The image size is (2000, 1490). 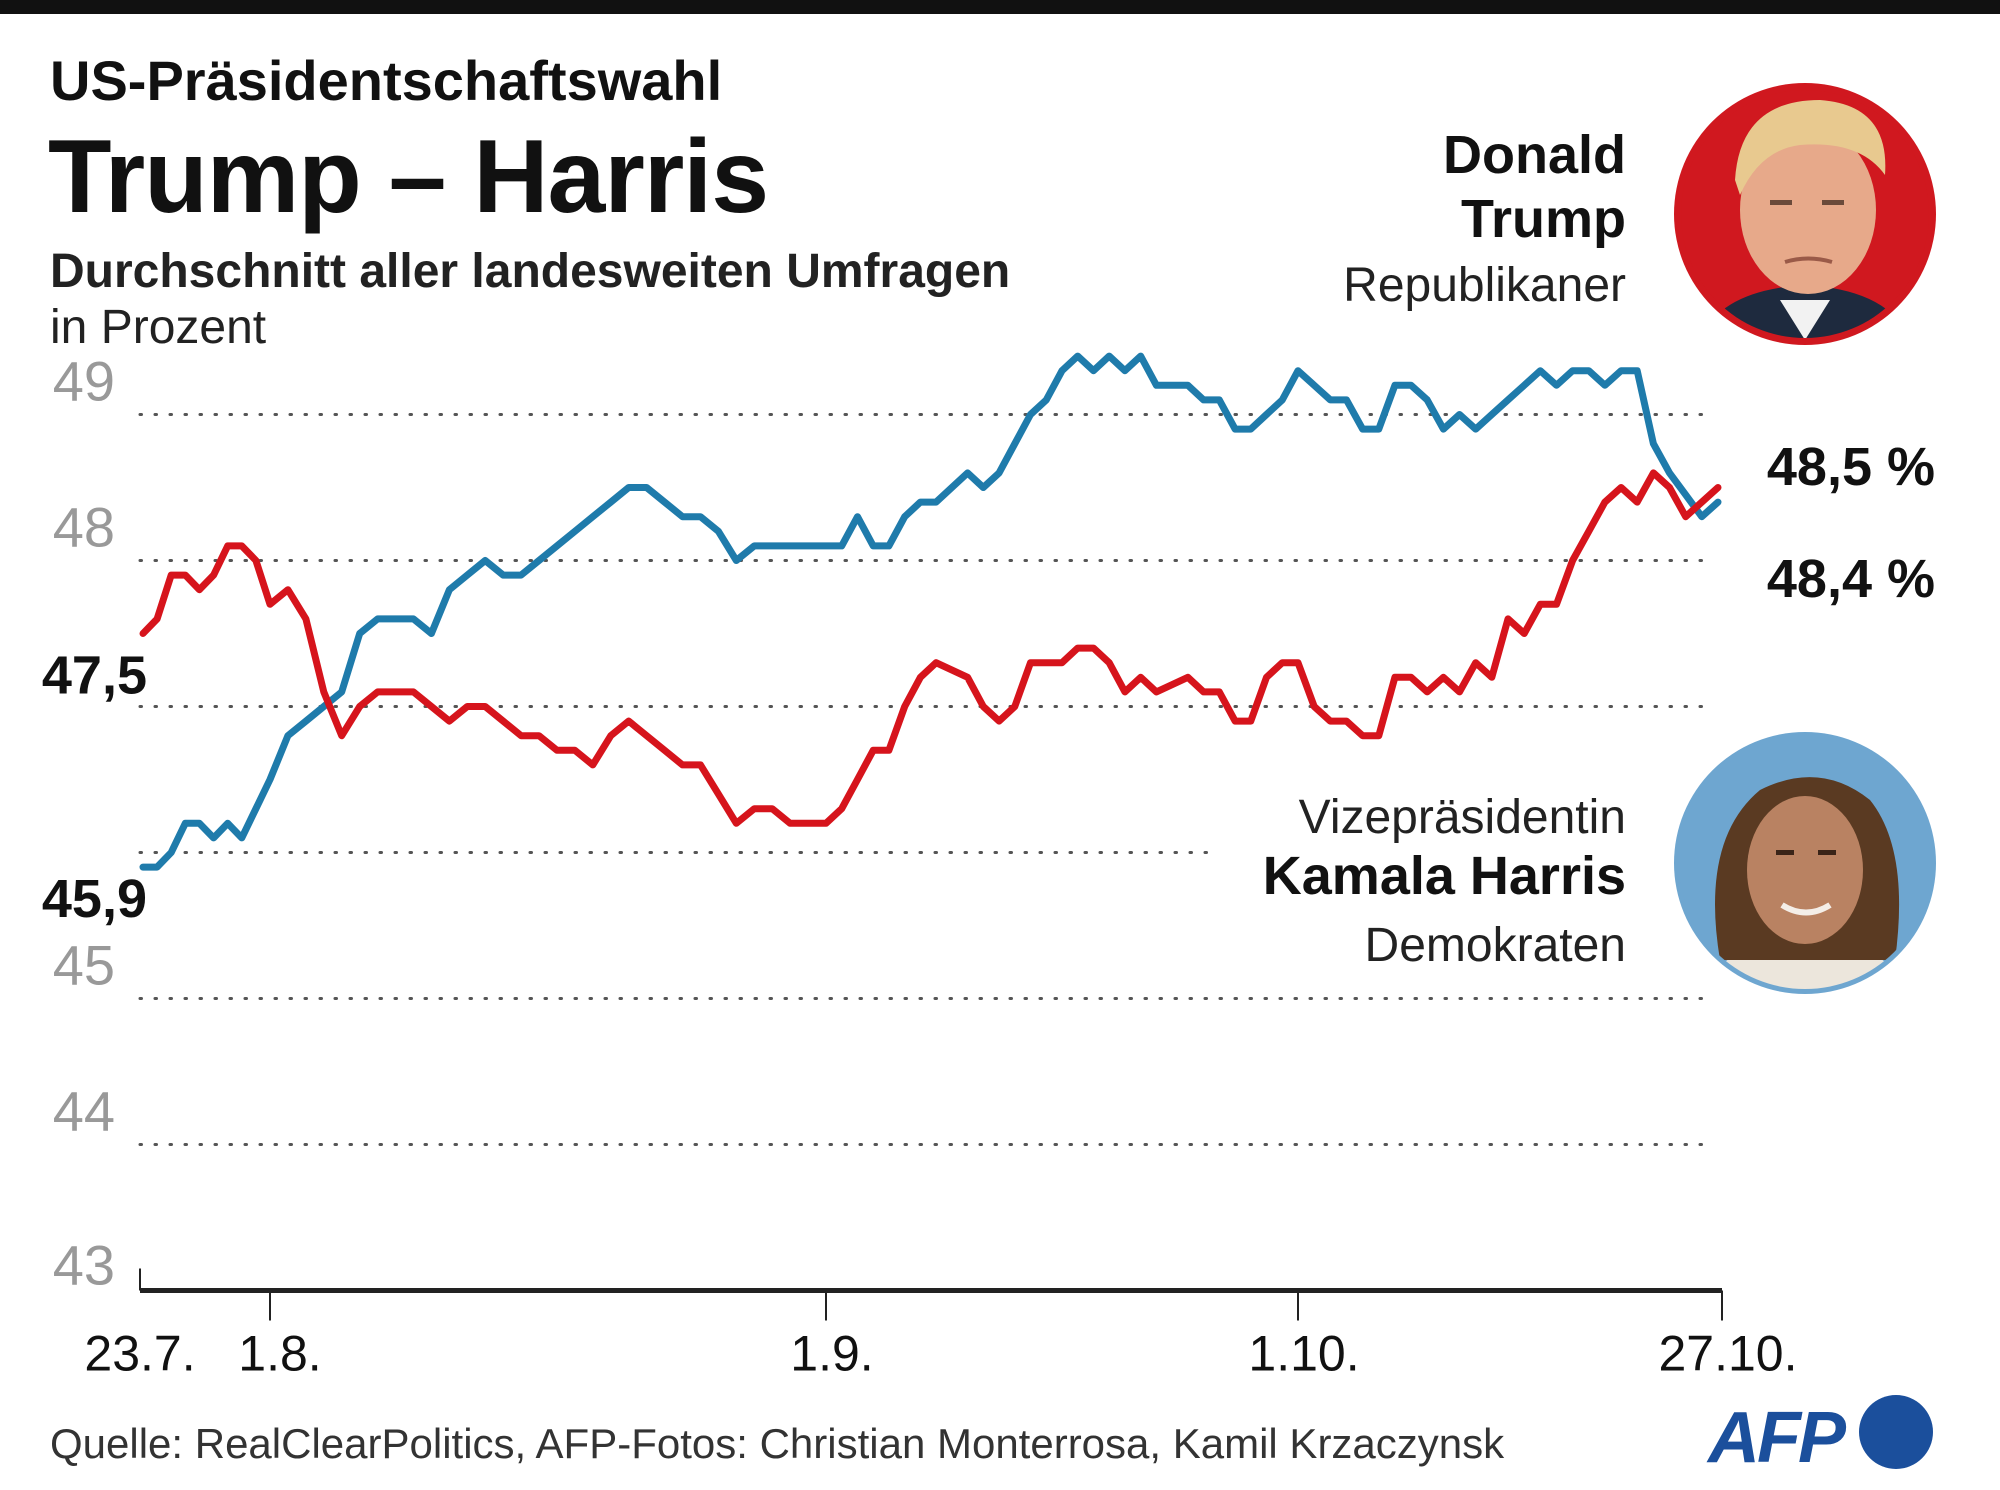 I want to click on kicker: US-Präsidentschaftswahl, so click(x=386, y=80).